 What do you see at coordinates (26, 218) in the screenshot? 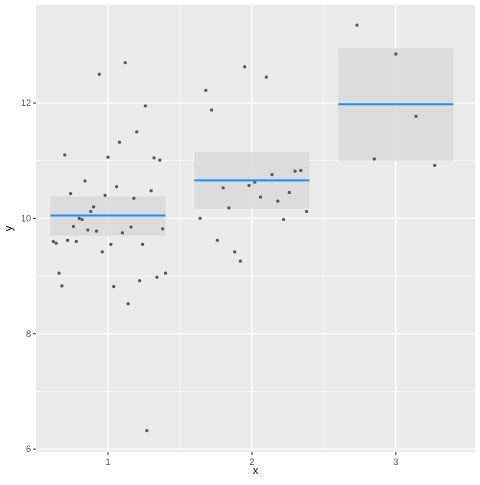
I see `y-tick-label: 10` at bounding box center [26, 218].